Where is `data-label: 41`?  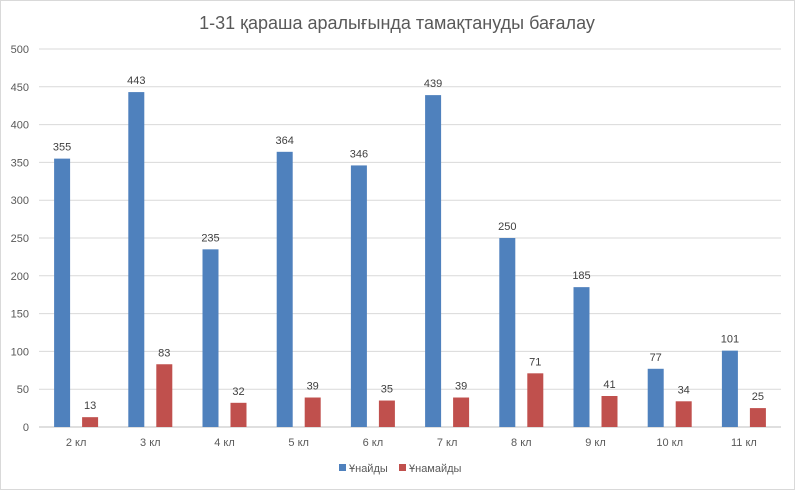
data-label: 41 is located at coordinates (609, 385).